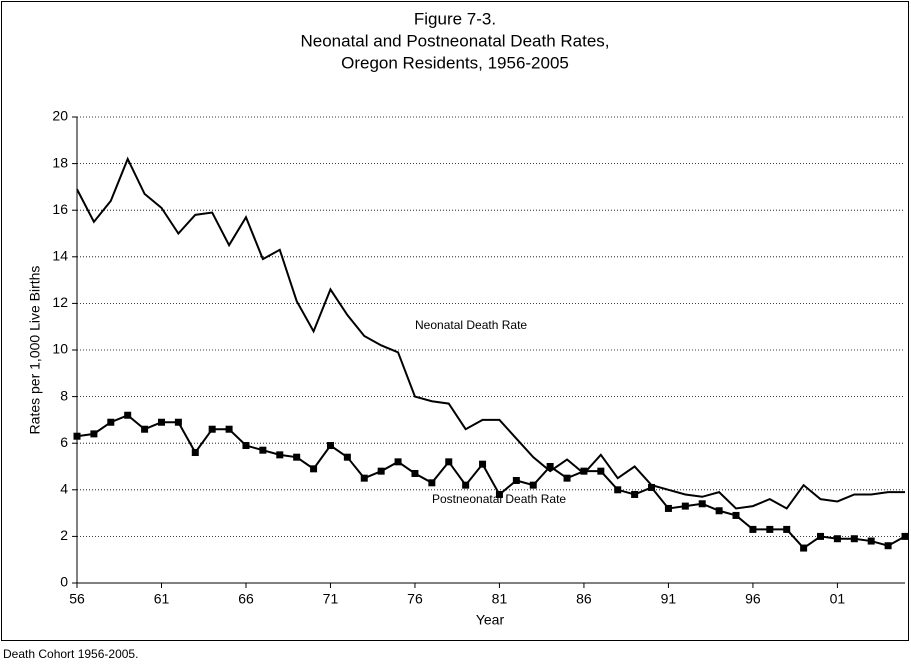 This screenshot has width=911, height=669. Describe the element at coordinates (415, 599) in the screenshot. I see `x-tick-label: 76` at that location.